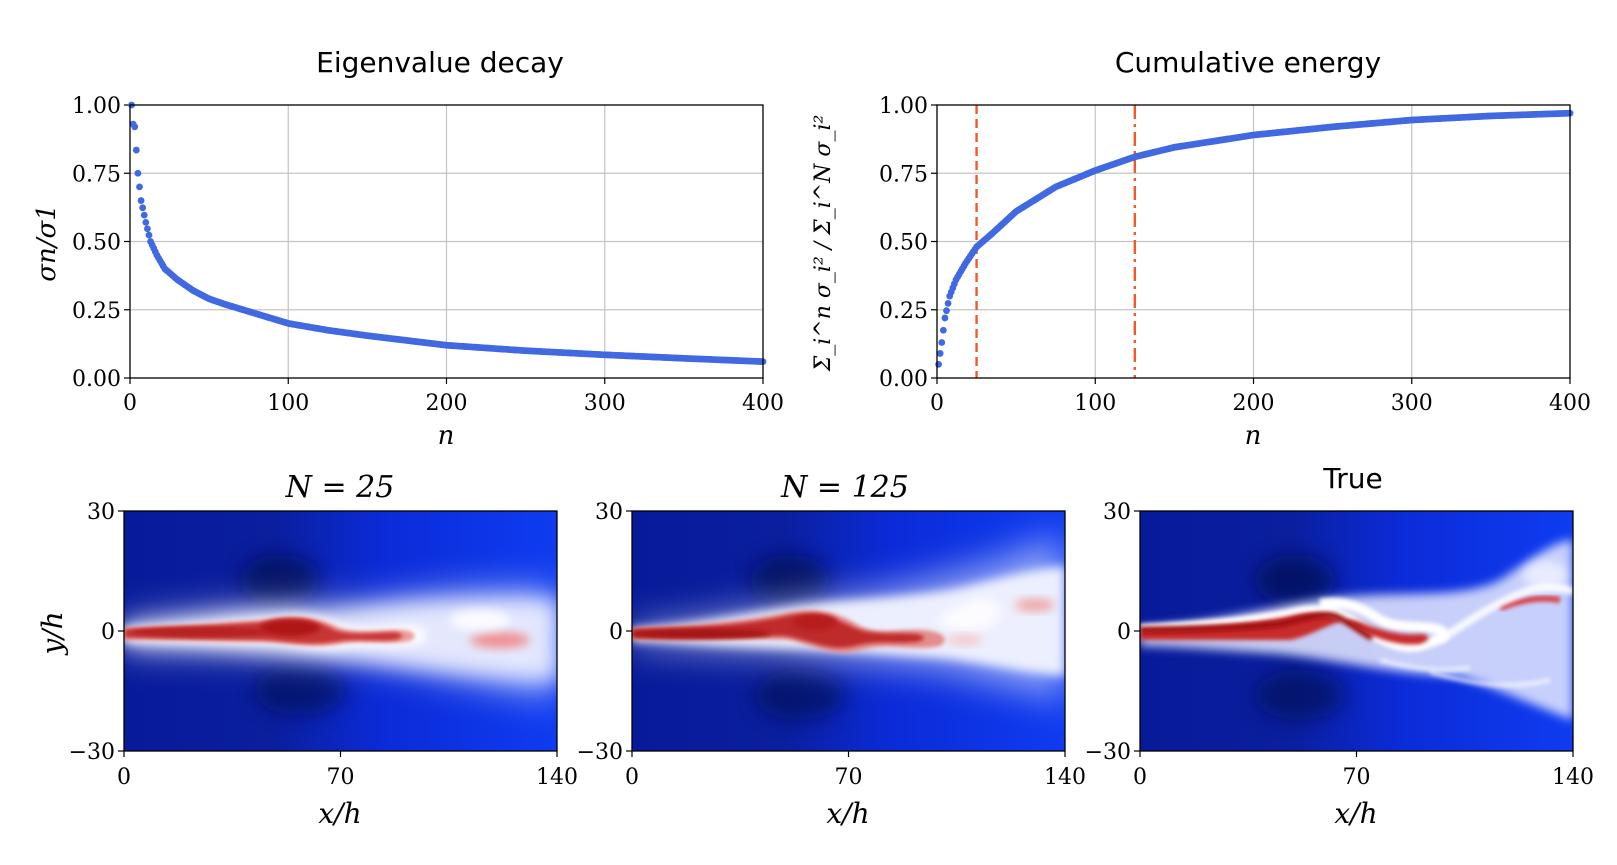  I want to click on threshold-lines, so click(1056, 241).